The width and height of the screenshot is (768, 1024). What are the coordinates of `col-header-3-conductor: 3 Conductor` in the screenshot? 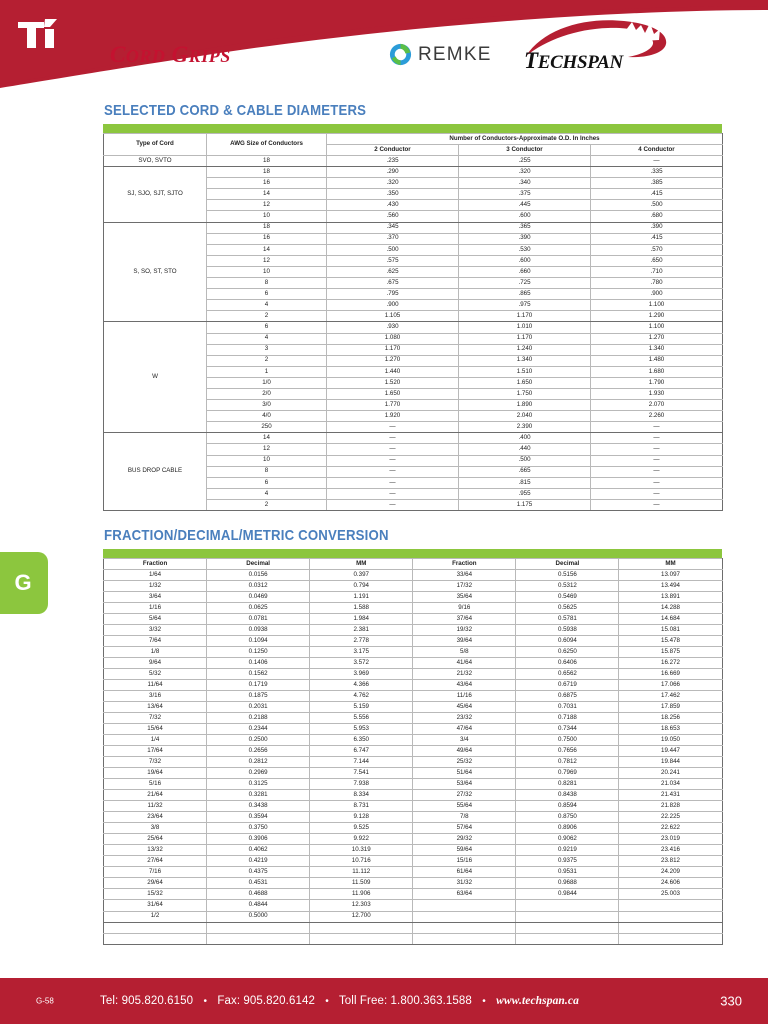 It's located at (524, 150).